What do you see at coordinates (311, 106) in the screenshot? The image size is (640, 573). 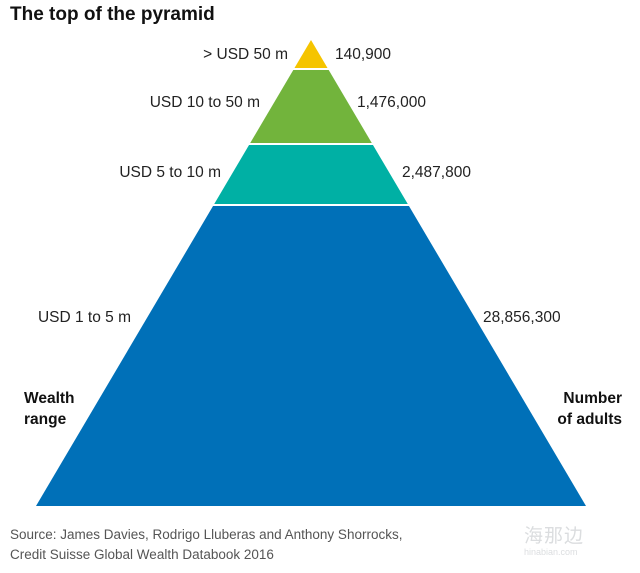 I see `tier-usd-10-to-50m` at bounding box center [311, 106].